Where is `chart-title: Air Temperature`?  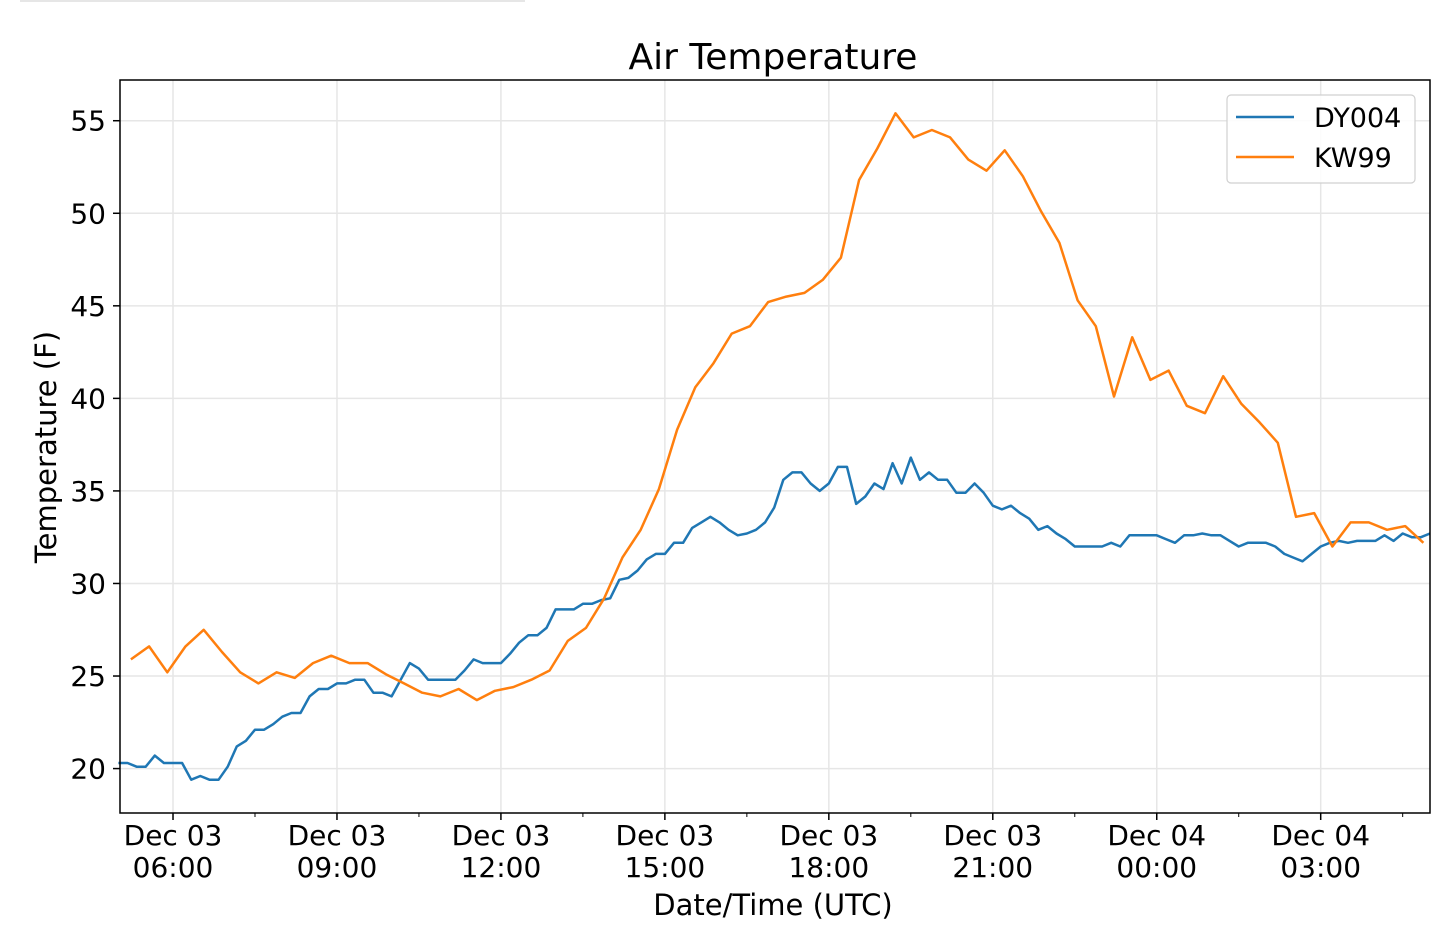 chart-title: Air Temperature is located at coordinates (773, 57).